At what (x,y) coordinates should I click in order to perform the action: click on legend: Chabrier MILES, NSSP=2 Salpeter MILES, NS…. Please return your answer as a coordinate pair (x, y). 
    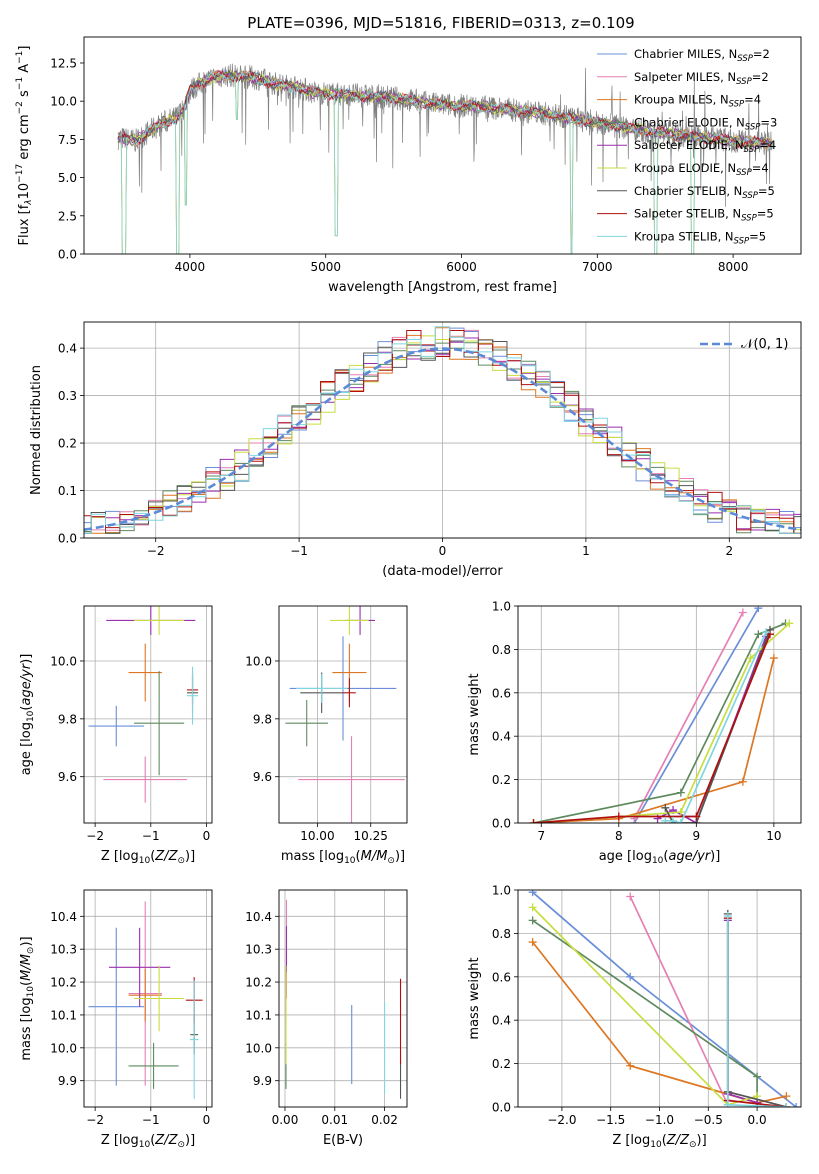
    Looking at the image, I should click on (687, 146).